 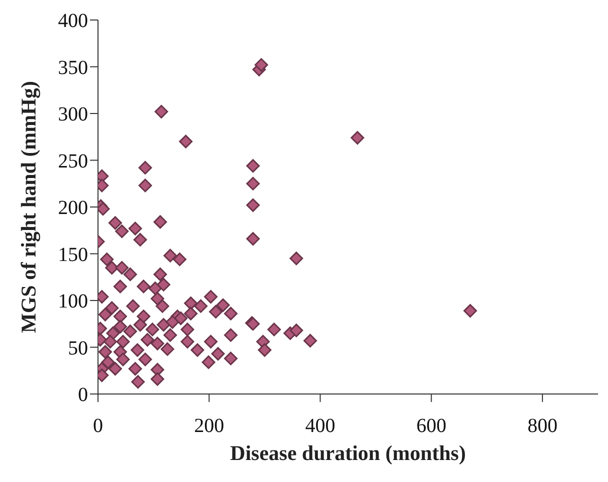 What do you see at coordinates (73, 208) in the screenshot?
I see `y-tick-label: 200` at bounding box center [73, 208].